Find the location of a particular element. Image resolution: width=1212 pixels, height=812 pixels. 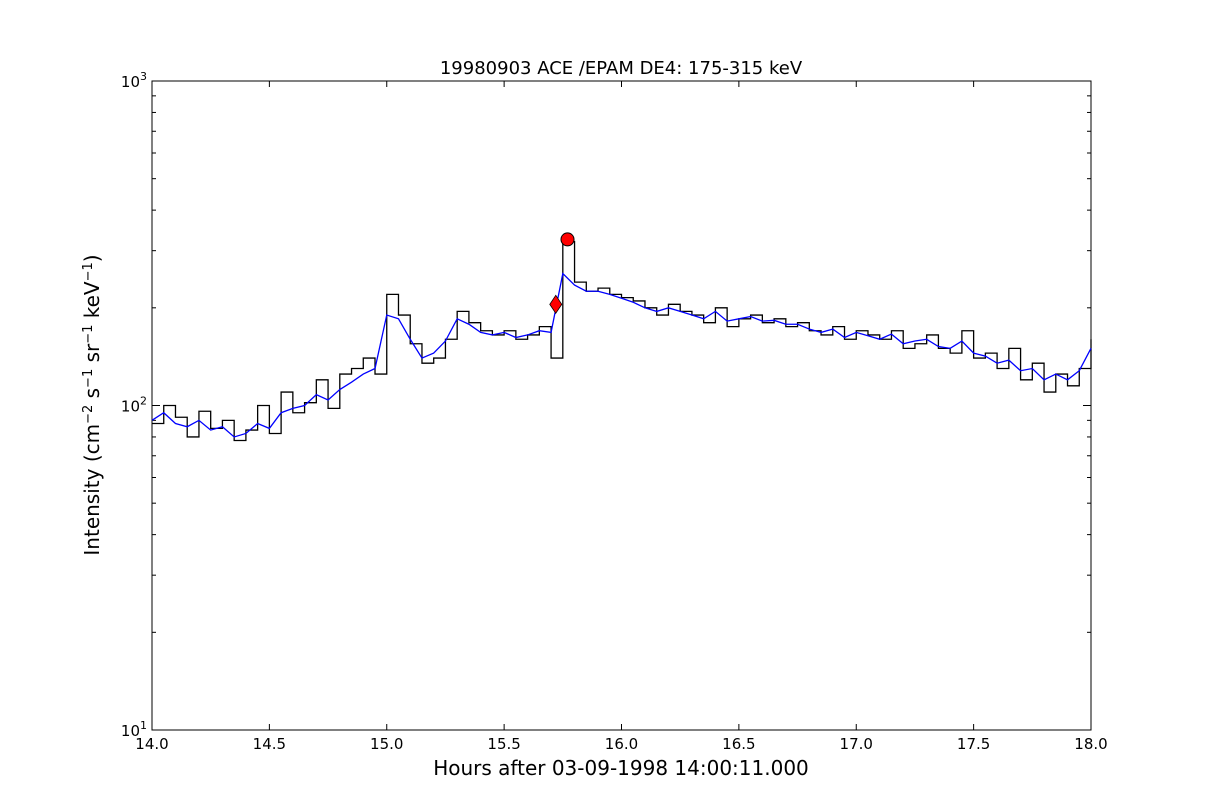

x-tick-label: 16.0 is located at coordinates (621, 744).